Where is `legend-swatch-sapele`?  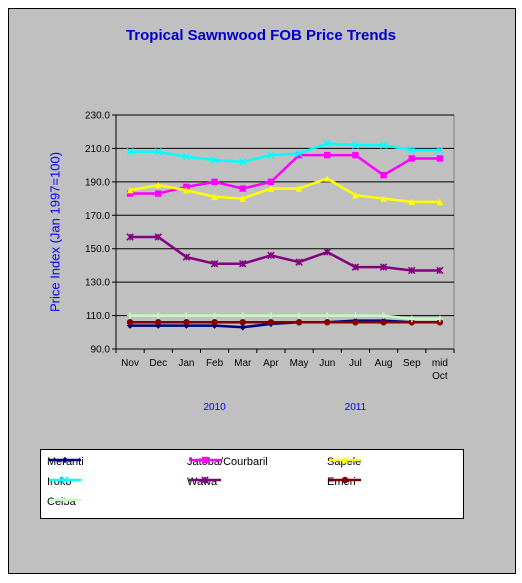 legend-swatch-sapele is located at coordinates (345, 460).